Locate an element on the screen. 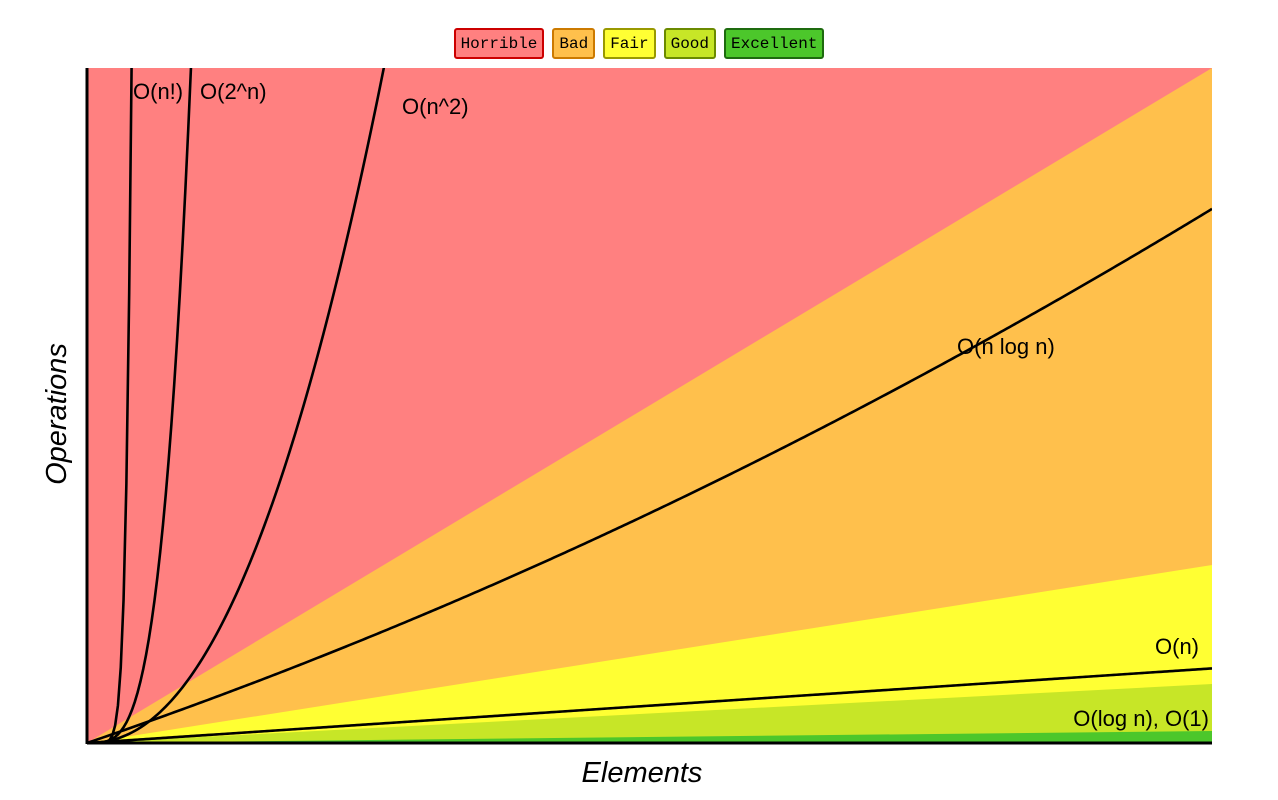 Image resolution: width=1278 pixels, height=800 pixels. legend-item-good: Good is located at coordinates (689, 43).